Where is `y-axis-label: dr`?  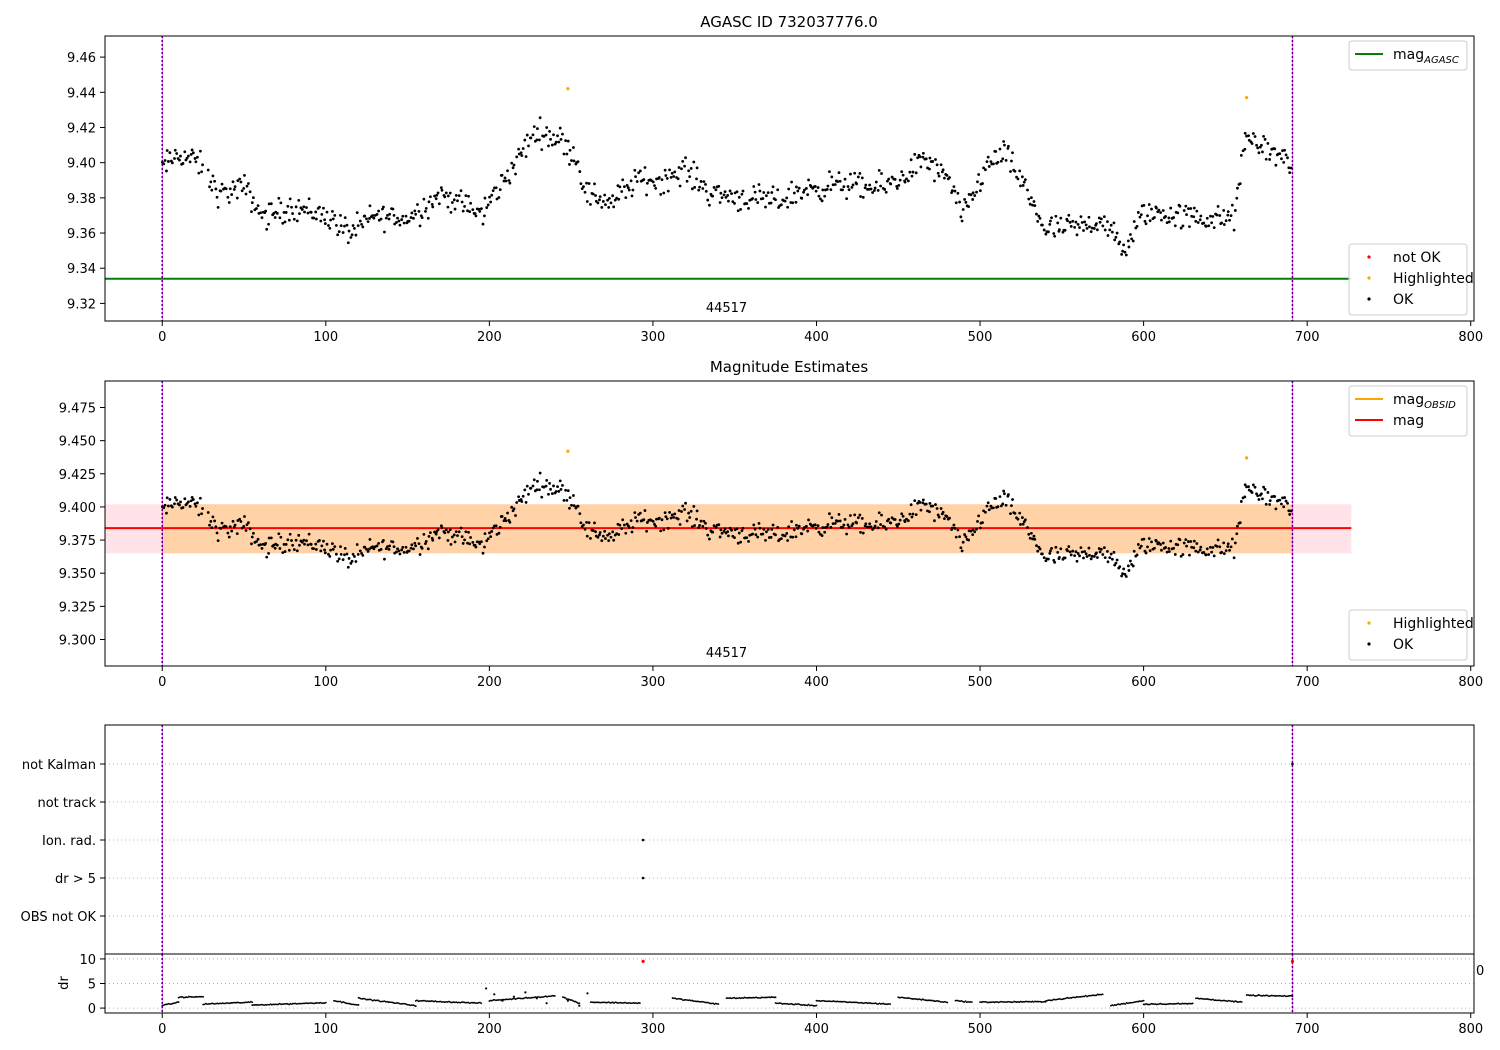
y-axis-label: dr is located at coordinates (64, 983).